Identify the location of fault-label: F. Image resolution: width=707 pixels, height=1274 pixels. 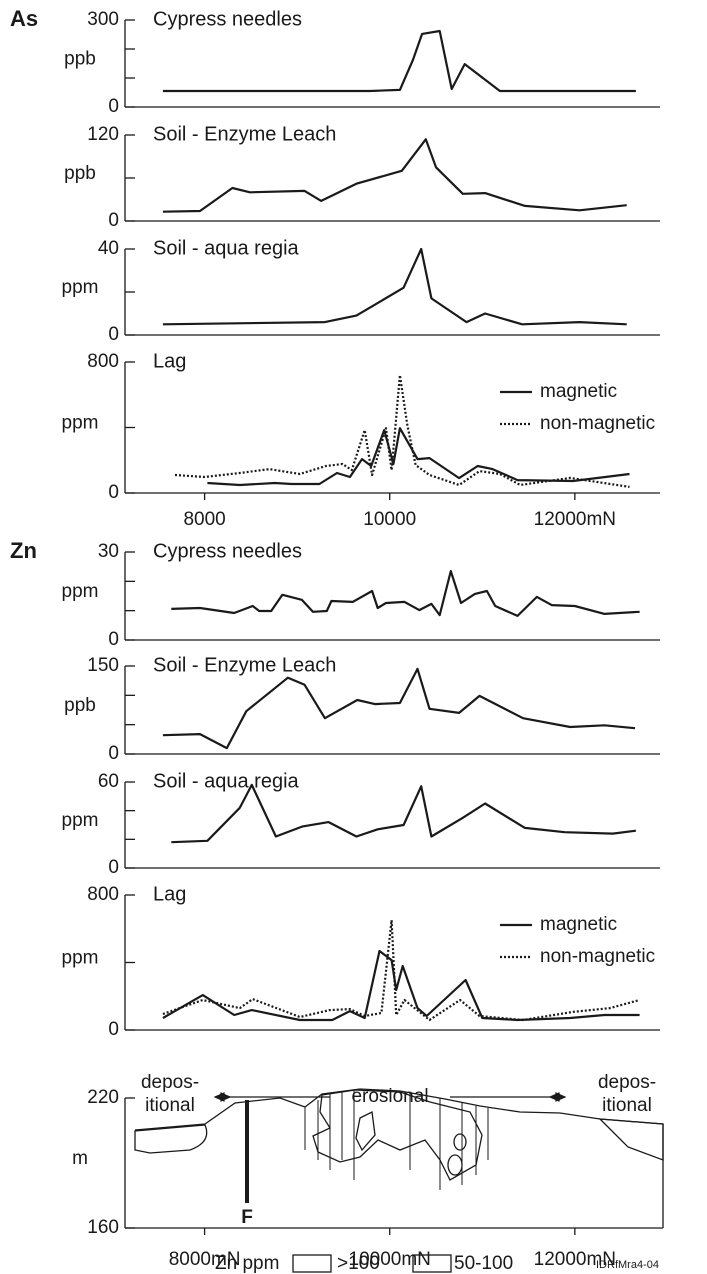
(247, 1217).